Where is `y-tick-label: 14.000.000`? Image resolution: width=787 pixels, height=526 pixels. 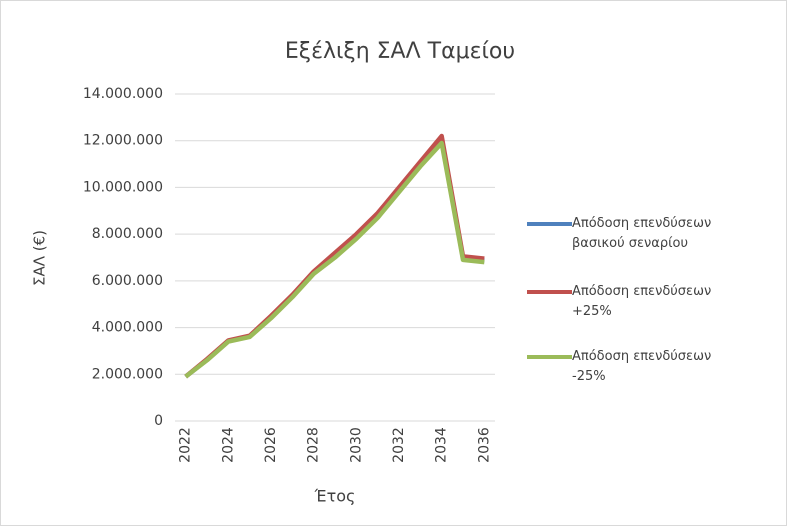
y-tick-label: 14.000.000 is located at coordinates (123, 94).